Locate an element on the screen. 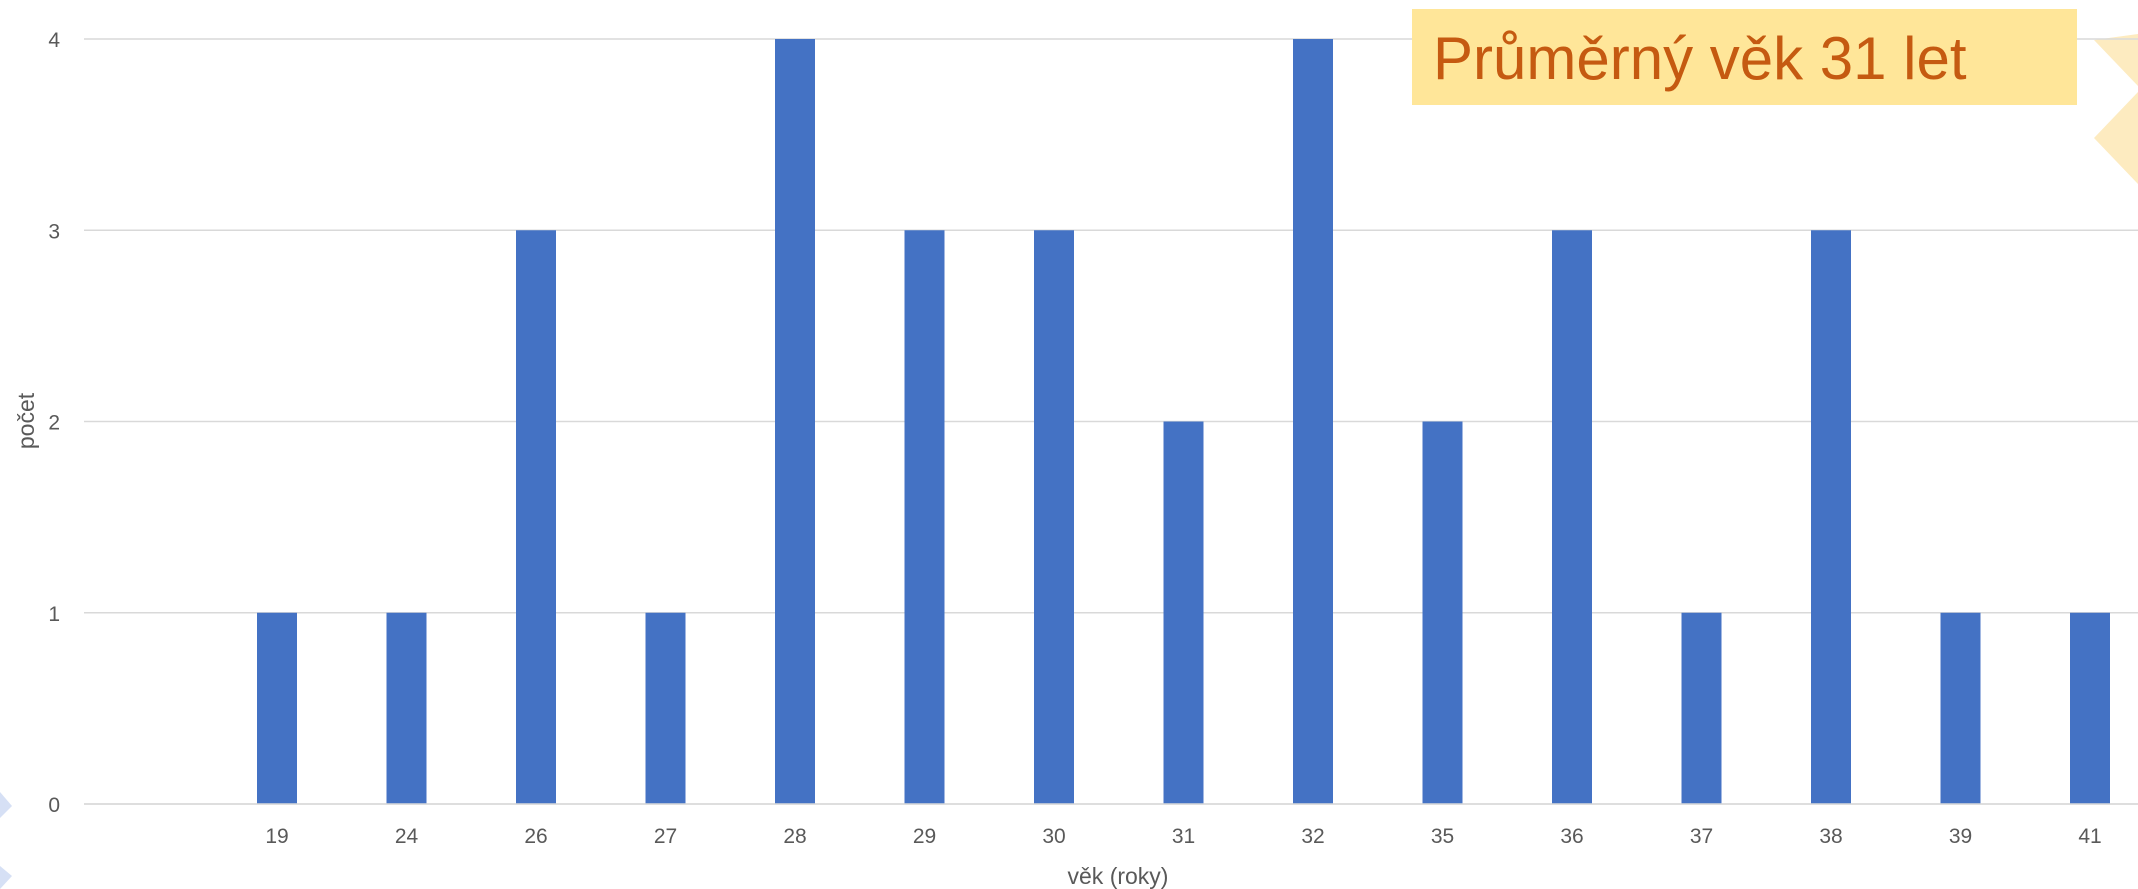 Image resolution: width=2138 pixels, height=889 pixels. y-axis-label: počet is located at coordinates (26, 420).